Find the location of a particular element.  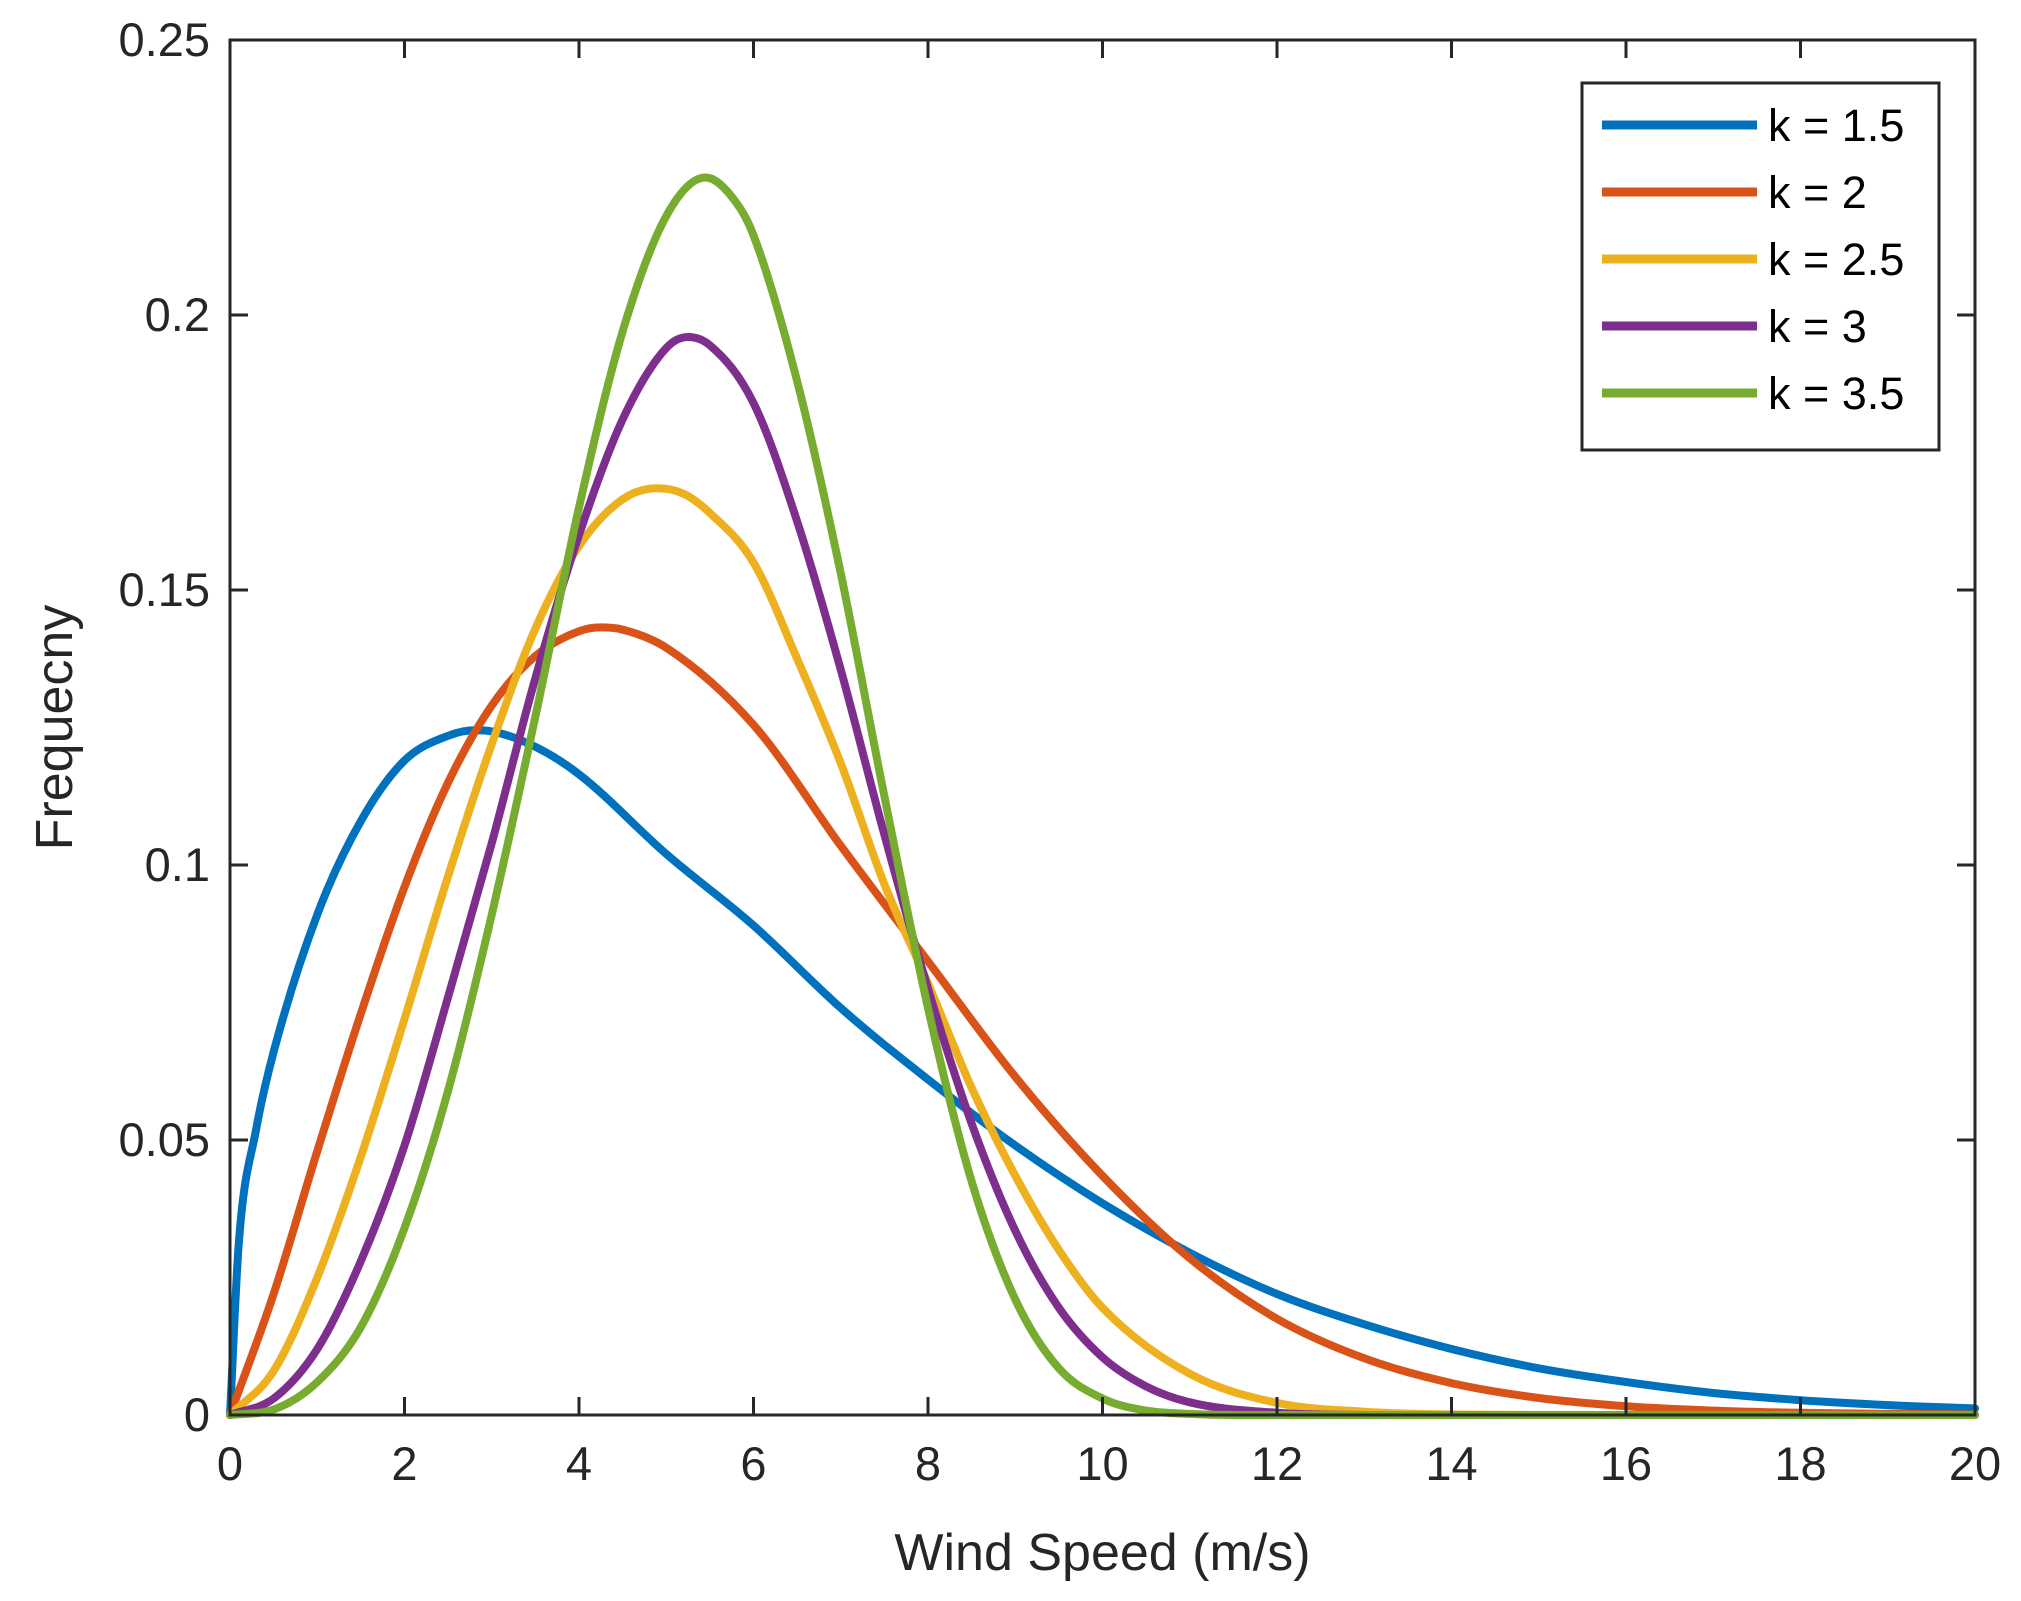

x-tick-label: 12 is located at coordinates (1277, 1463).